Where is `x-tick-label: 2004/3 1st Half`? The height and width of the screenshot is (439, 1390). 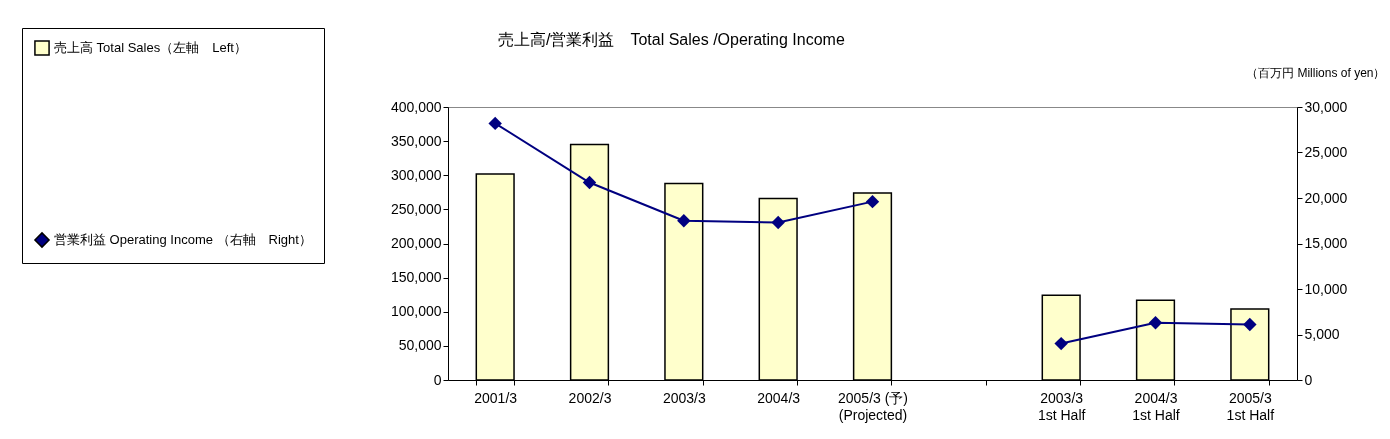 x-tick-label: 2004/3 1st Half is located at coordinates (1156, 406).